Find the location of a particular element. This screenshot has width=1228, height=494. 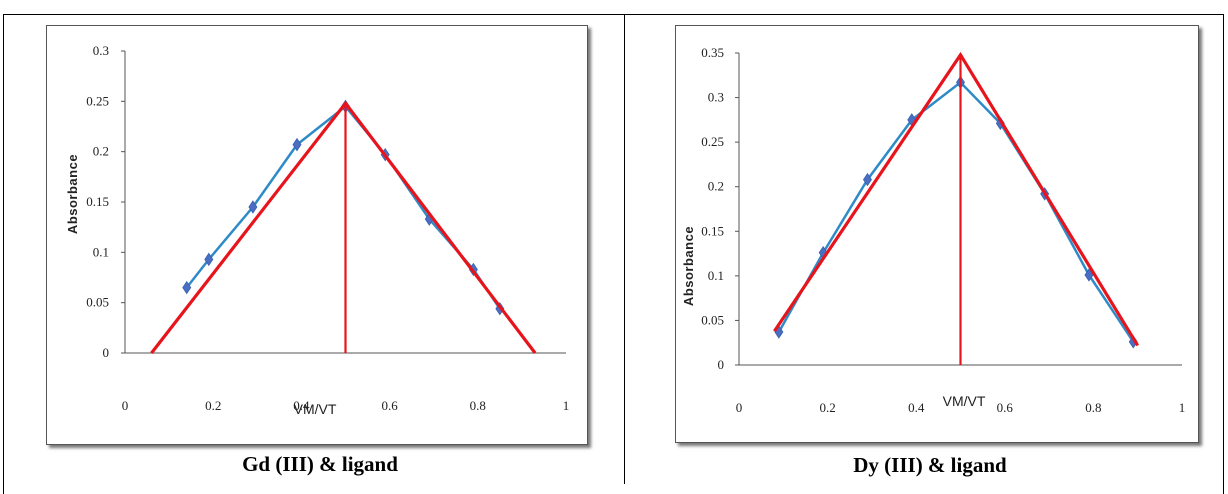

figure-table-divider is located at coordinates (624, 249).